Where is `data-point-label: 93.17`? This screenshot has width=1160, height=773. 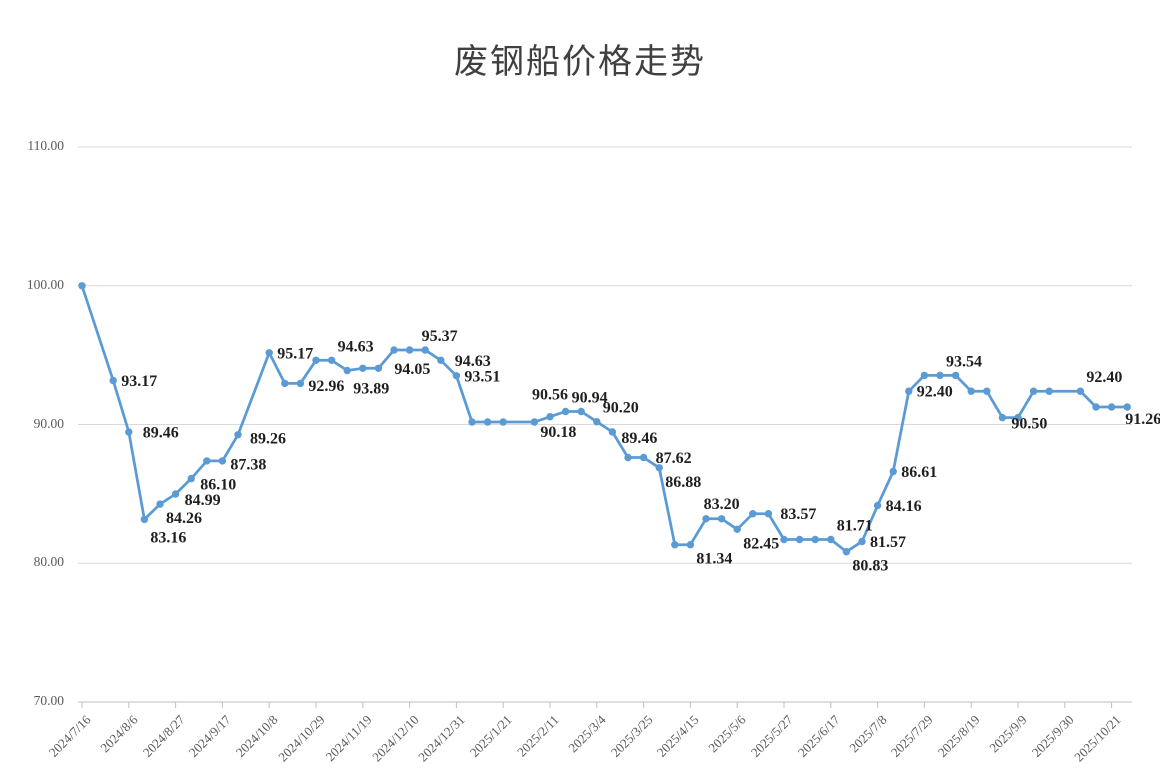 data-point-label: 93.17 is located at coordinates (139, 381).